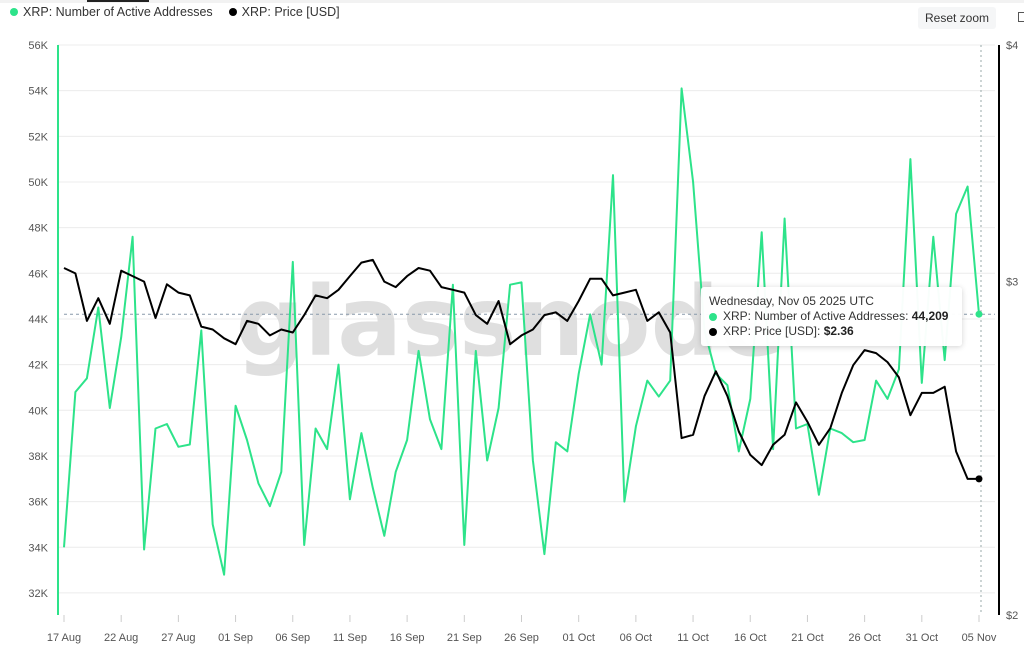  What do you see at coordinates (979, 479) in the screenshot?
I see `hover-marker-price` at bounding box center [979, 479].